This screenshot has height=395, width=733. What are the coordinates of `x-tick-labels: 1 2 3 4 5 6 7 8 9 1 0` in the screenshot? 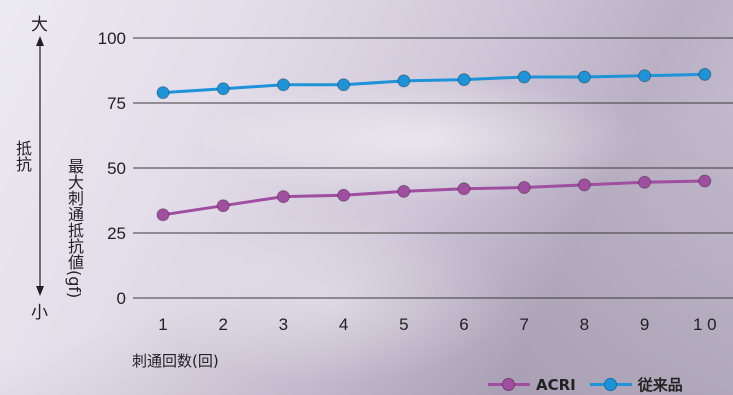 It's located at (437, 324).